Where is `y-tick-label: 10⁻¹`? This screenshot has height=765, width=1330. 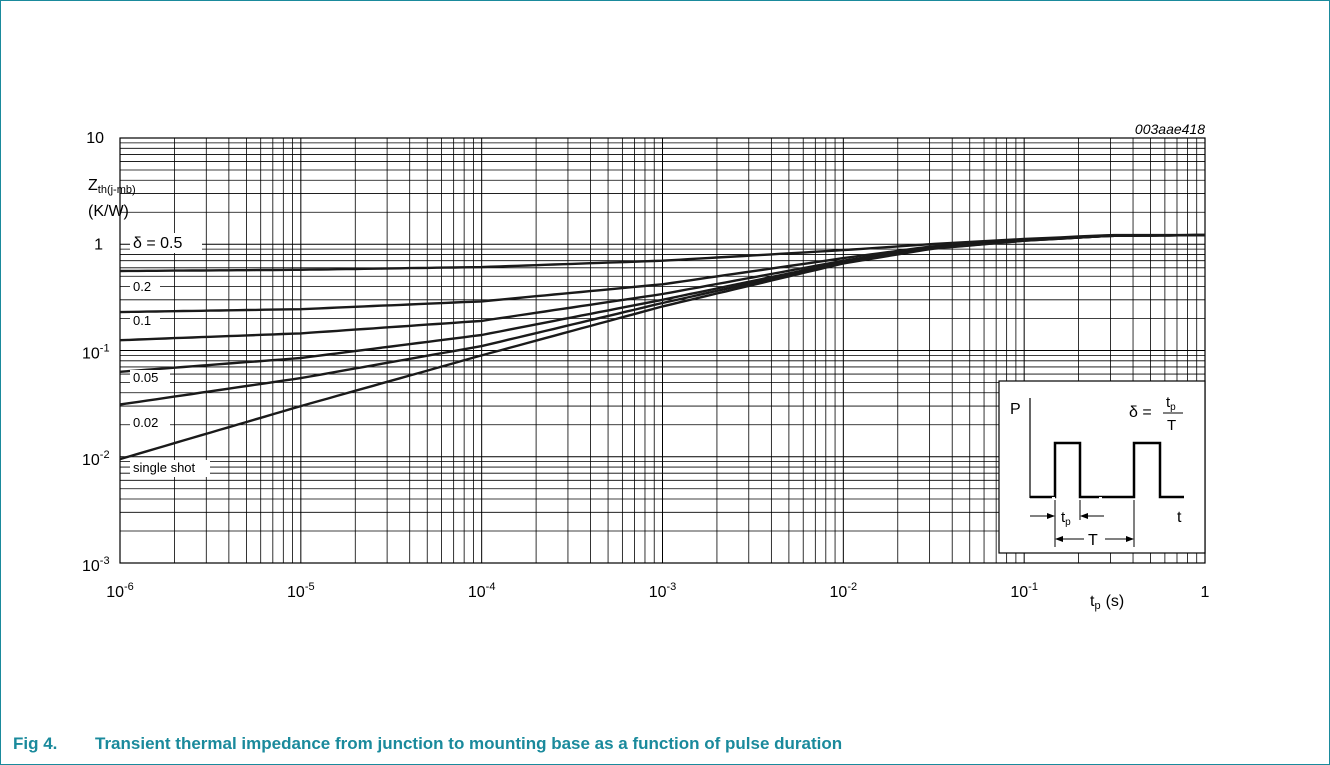 y-tick-label: 10⁻¹ is located at coordinates (96, 353).